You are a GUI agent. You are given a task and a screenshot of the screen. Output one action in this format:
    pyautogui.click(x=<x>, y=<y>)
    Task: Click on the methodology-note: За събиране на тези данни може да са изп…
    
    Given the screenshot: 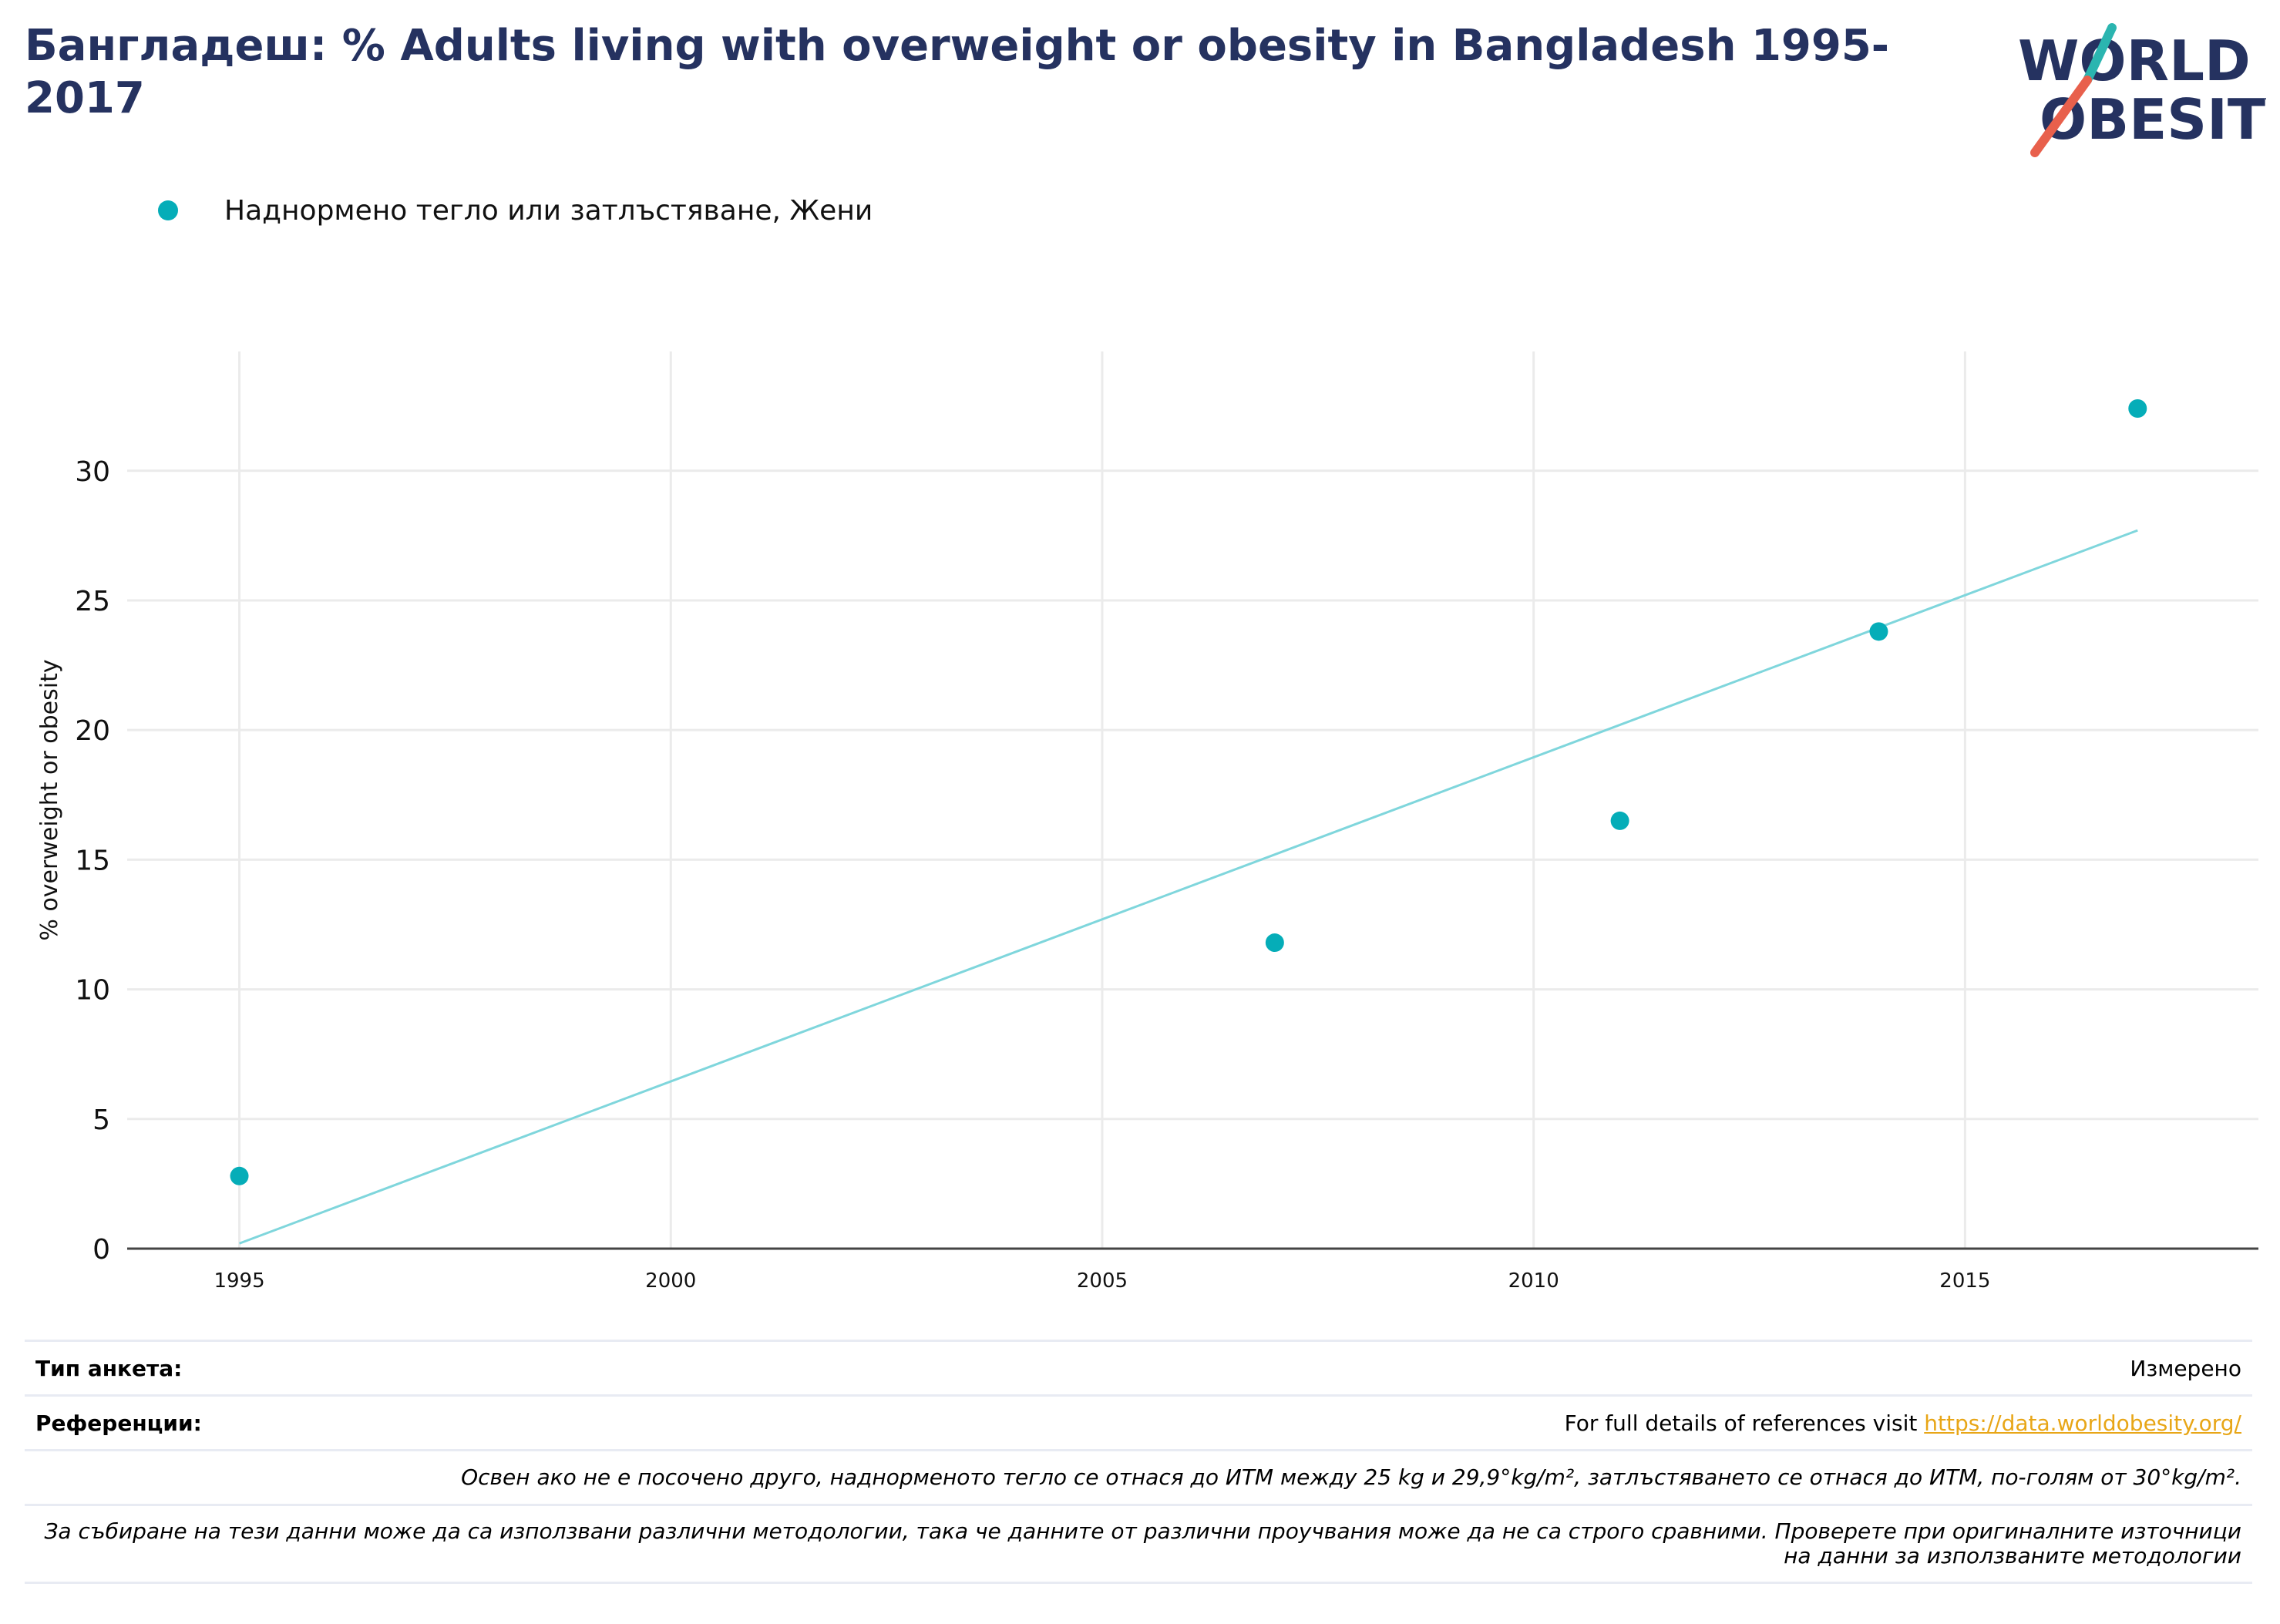 What is the action you would take?
    pyautogui.click(x=1142, y=1543)
    